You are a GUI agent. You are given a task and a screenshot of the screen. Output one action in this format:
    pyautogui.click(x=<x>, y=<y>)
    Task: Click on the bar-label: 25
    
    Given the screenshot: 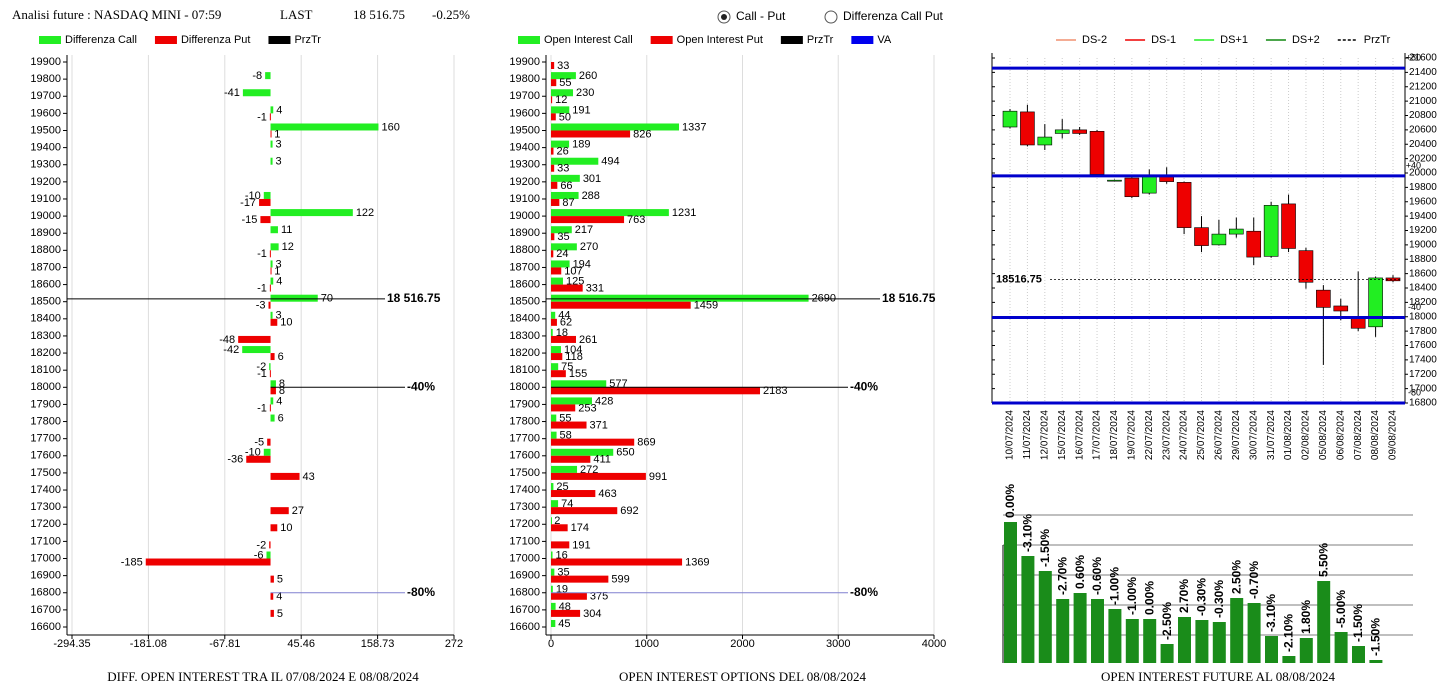 What is the action you would take?
    pyautogui.click(x=562, y=487)
    